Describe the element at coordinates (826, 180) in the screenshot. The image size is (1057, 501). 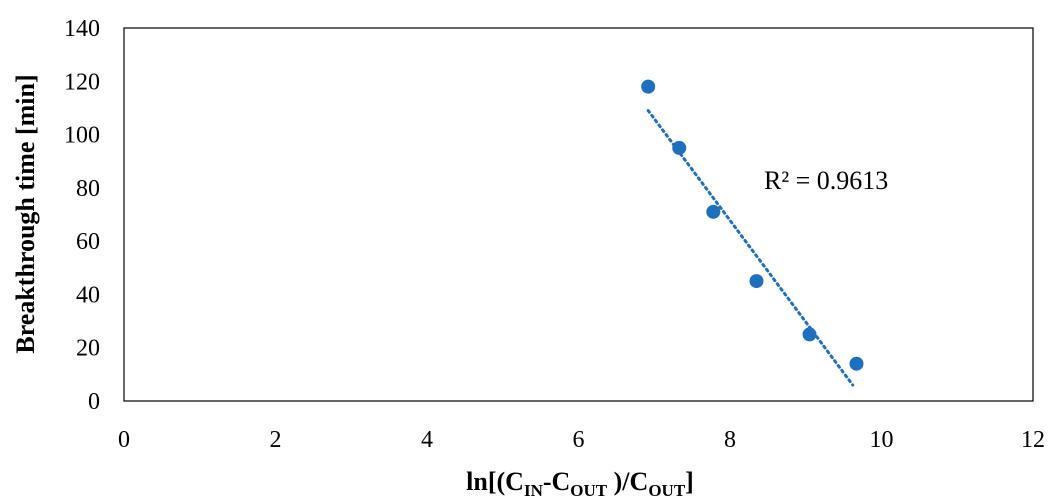
I see `r-squared-annotation: R² = 0.9613` at that location.